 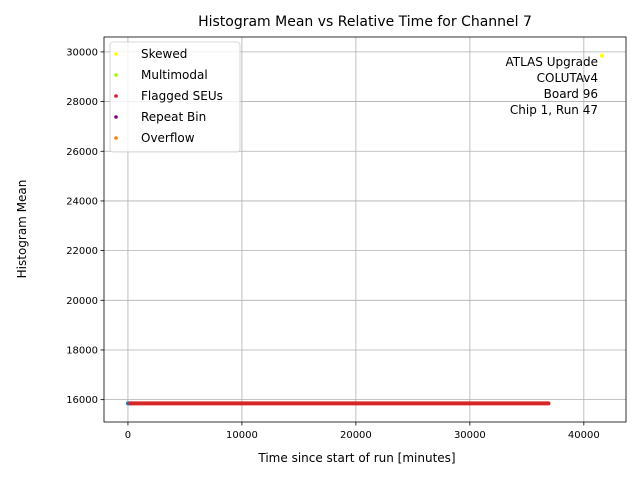 I want to click on legend-label: Repeat Bin, so click(x=173, y=117).